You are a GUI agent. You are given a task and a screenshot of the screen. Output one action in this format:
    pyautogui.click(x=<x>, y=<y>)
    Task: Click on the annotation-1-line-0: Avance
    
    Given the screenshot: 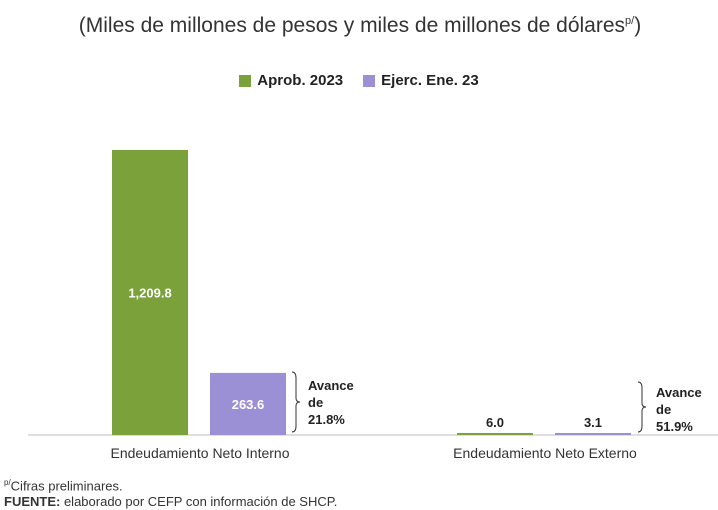 What is the action you would take?
    pyautogui.click(x=679, y=392)
    